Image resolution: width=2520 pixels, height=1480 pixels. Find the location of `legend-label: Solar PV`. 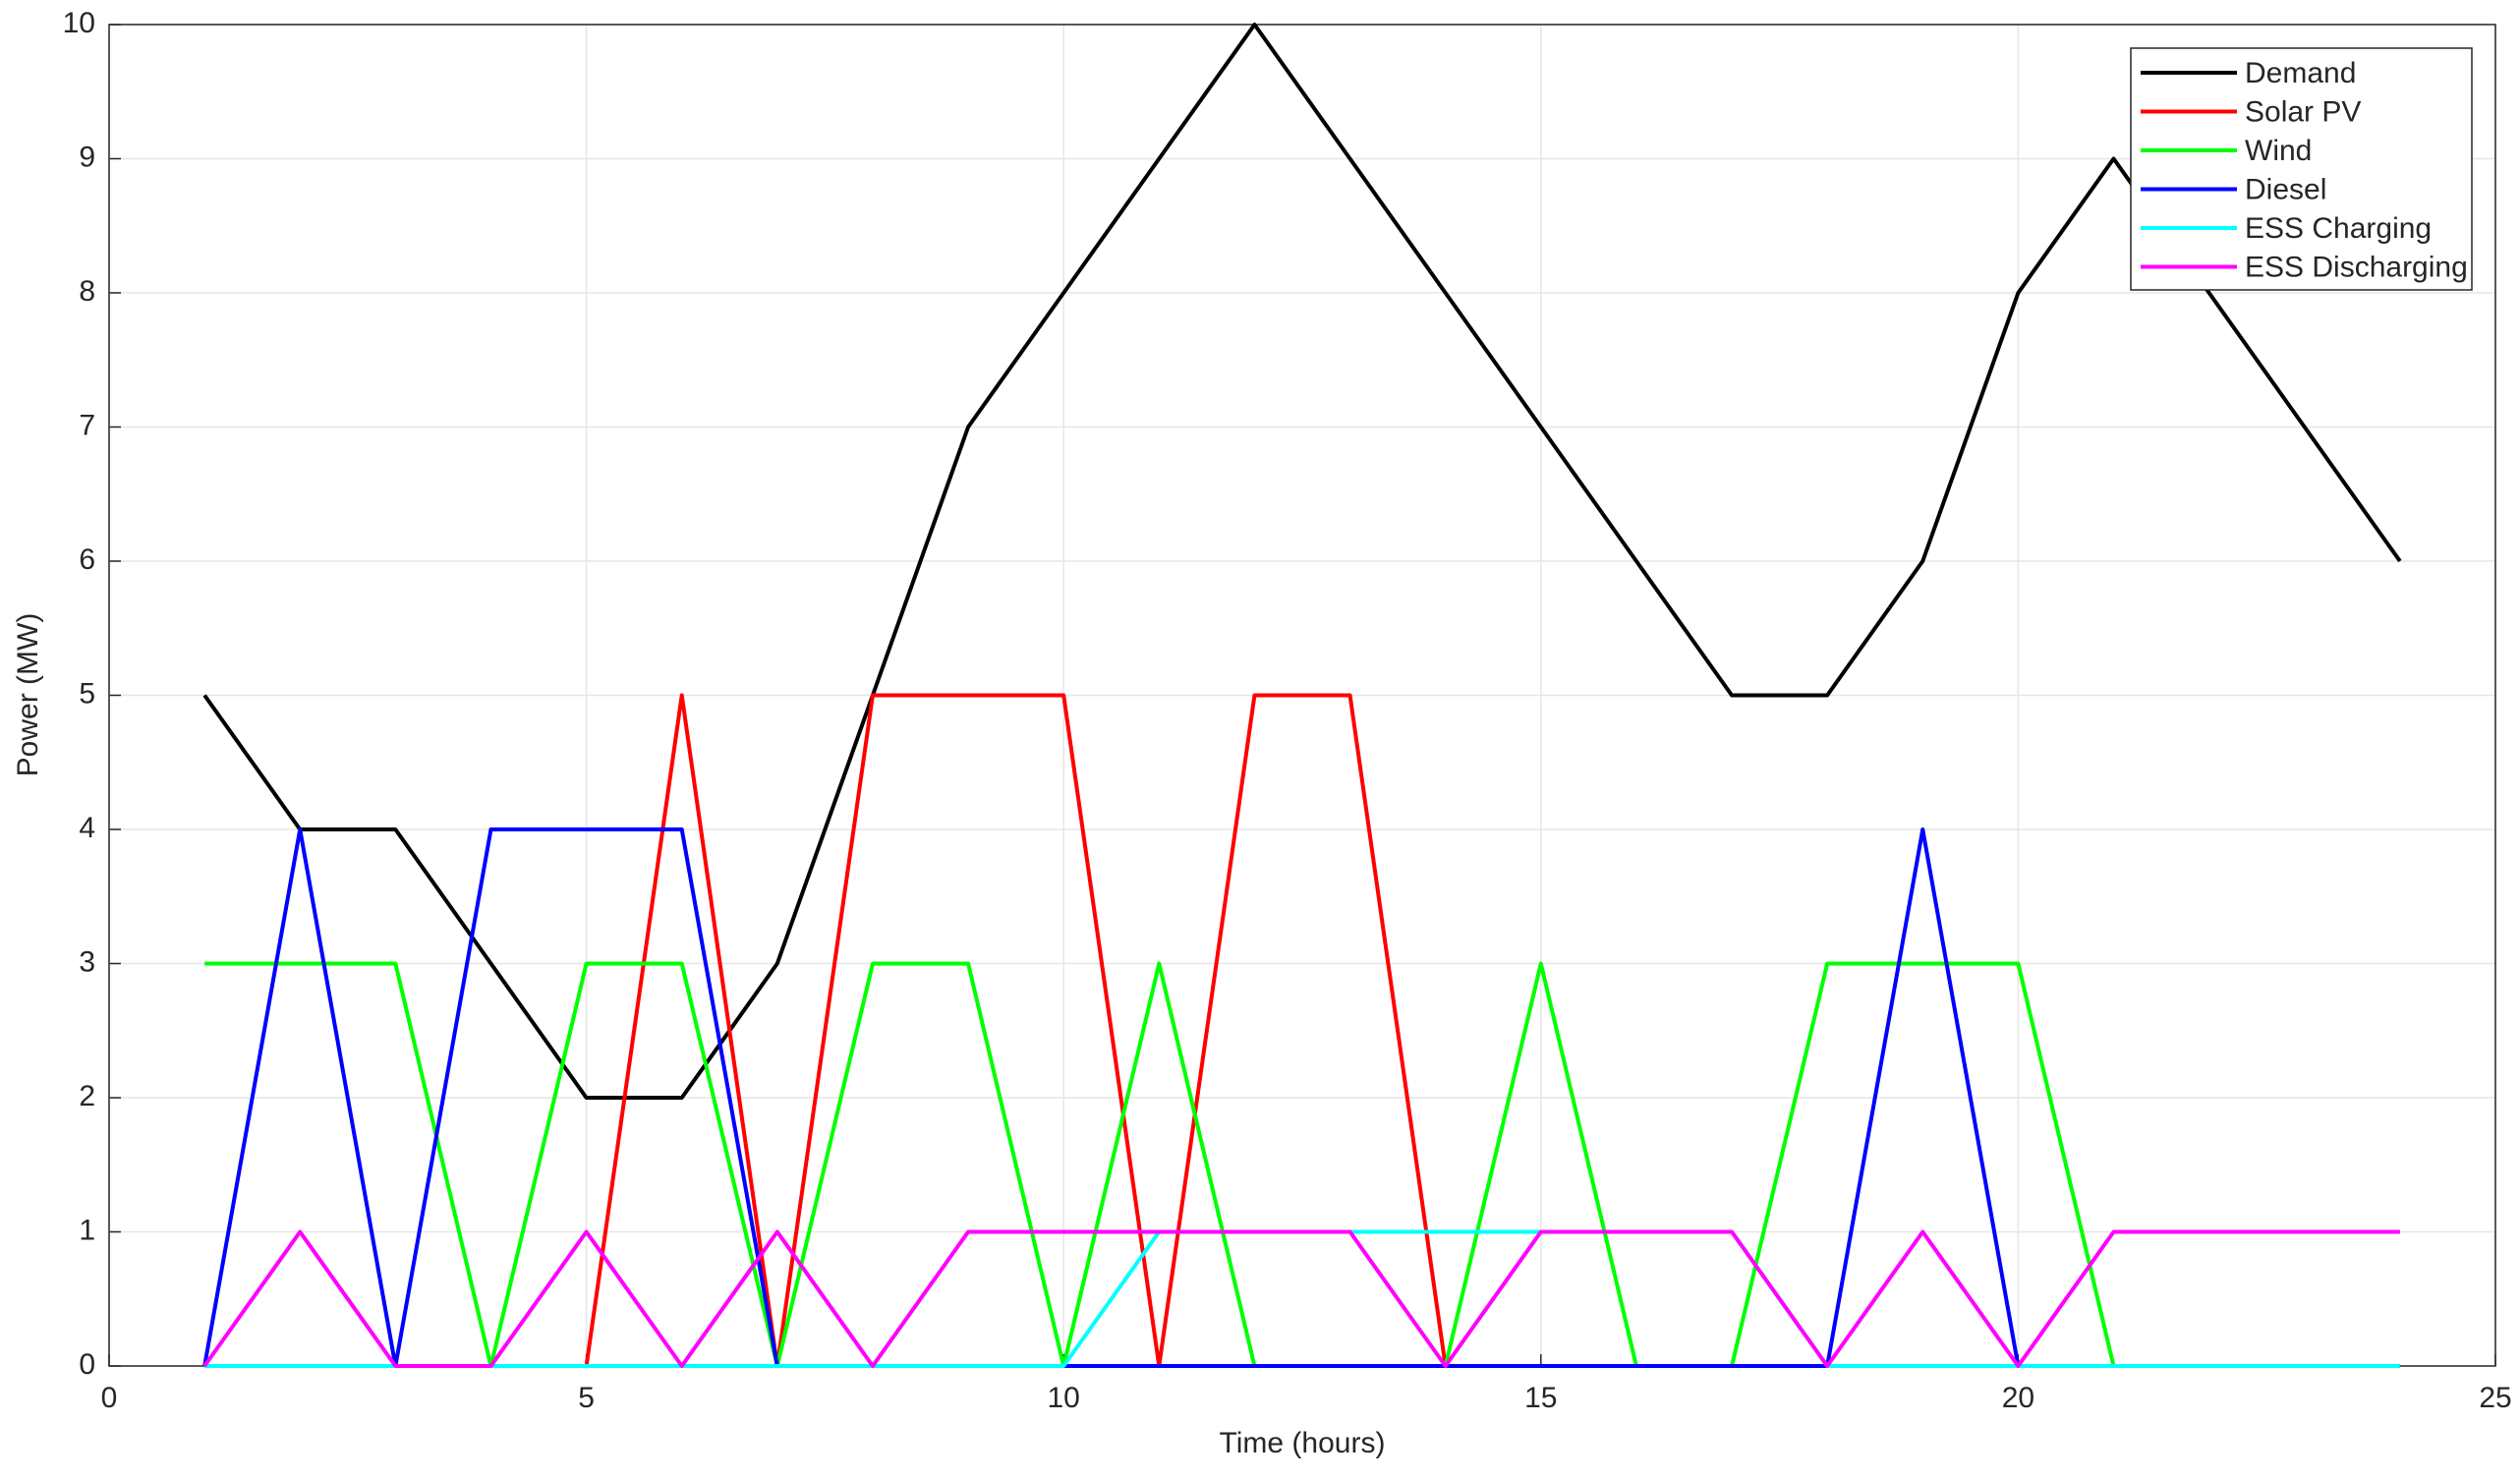

legend-label: Solar PV is located at coordinates (2303, 111).